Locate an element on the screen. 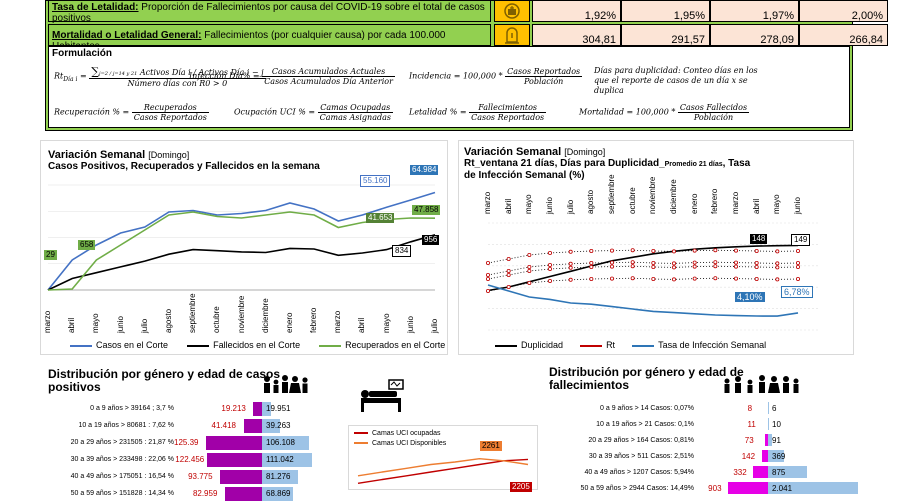 This screenshot has width=900, height=501. series-line-rt is located at coordinates (643, 256).